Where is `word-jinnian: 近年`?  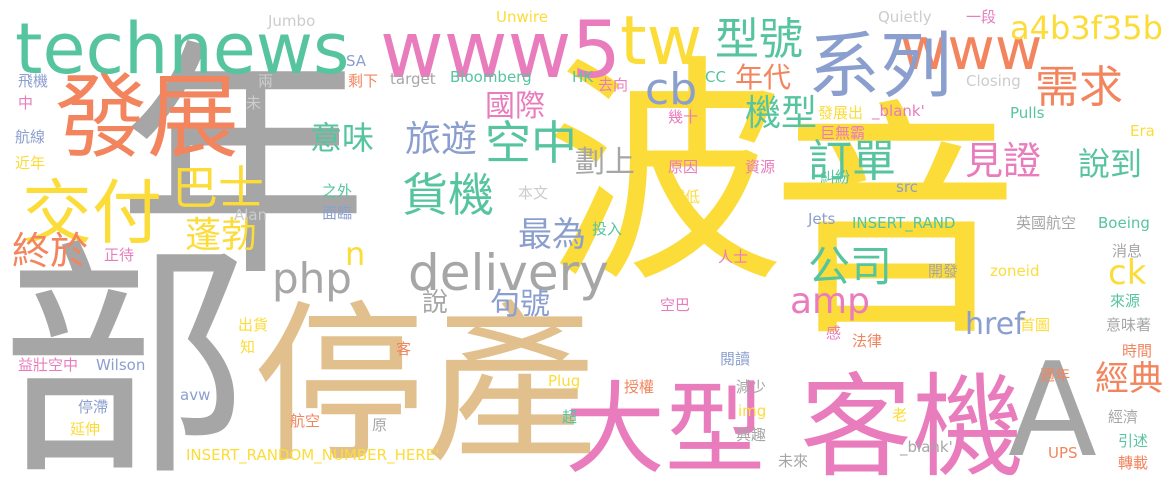
word-jinnian: 近年 is located at coordinates (30, 163).